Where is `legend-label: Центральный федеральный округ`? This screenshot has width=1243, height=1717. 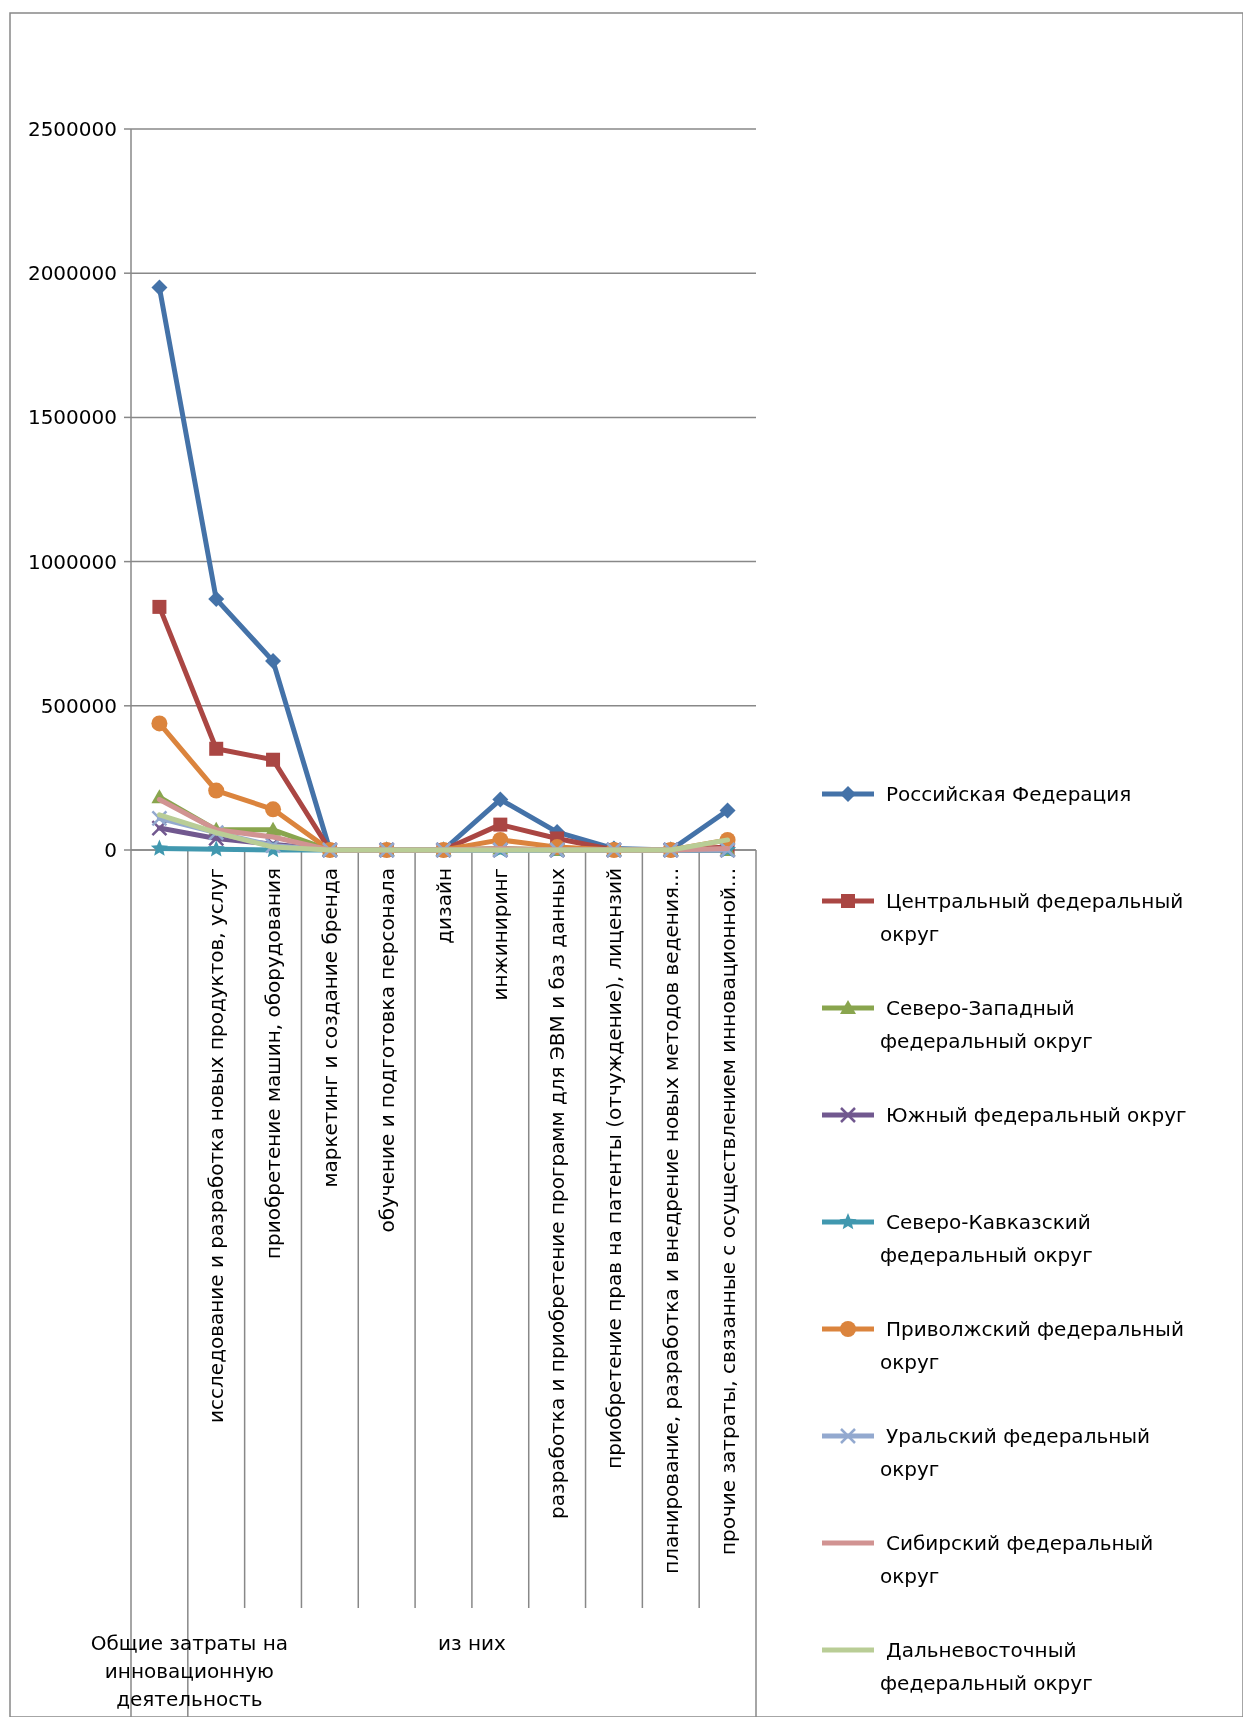 legend-label: Центральный федеральный округ is located at coordinates (1032, 917).